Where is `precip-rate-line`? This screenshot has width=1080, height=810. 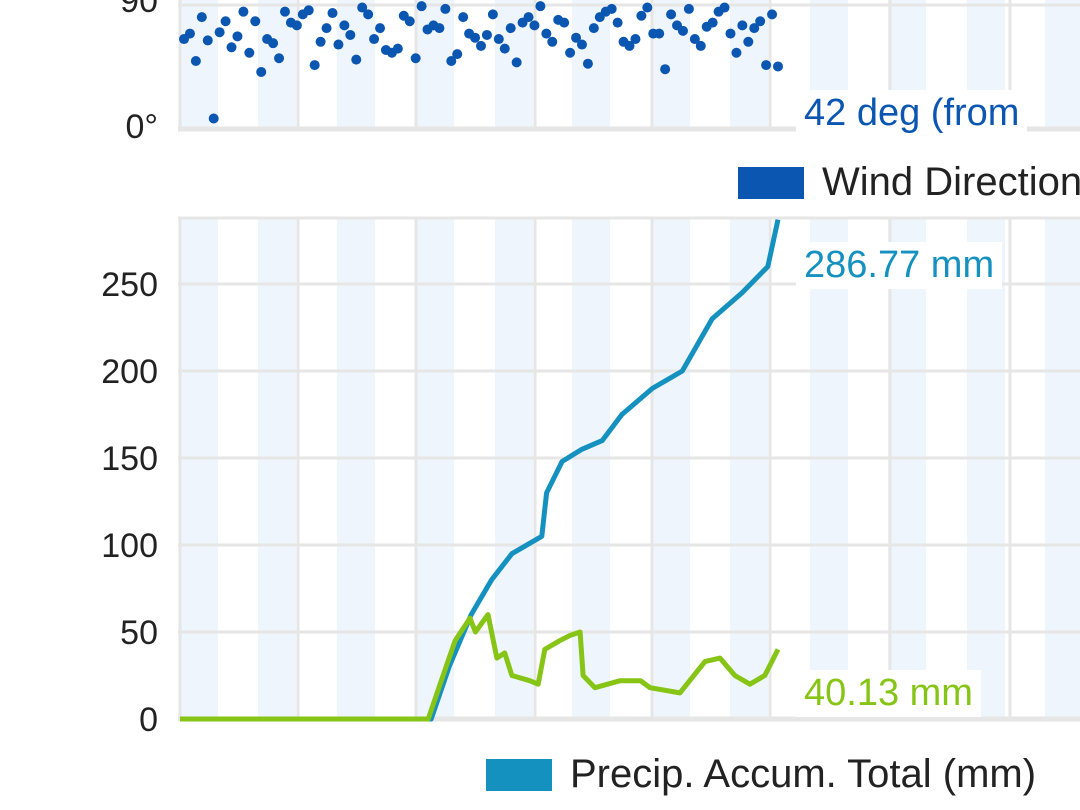 precip-rate-line is located at coordinates (480, 667).